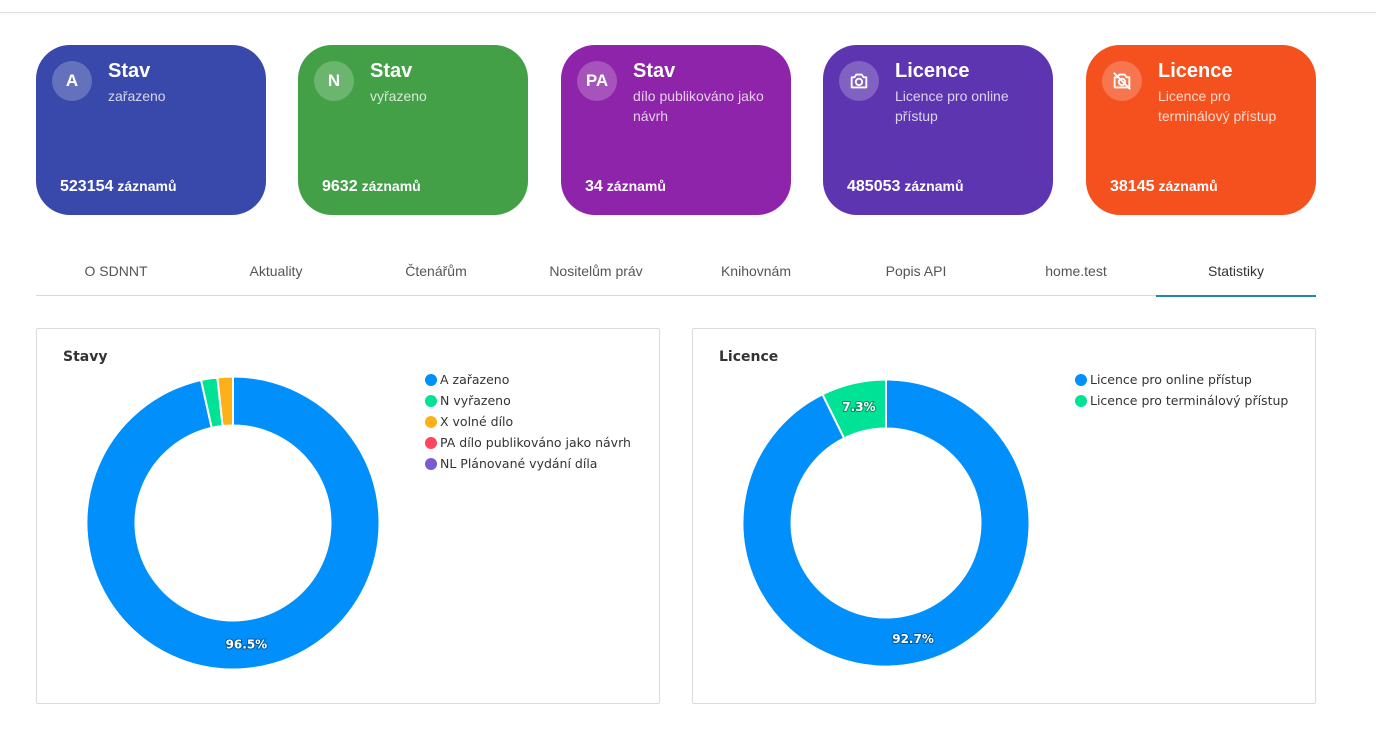 This screenshot has height=730, width=1376. Describe the element at coordinates (72, 81) in the screenshot. I see `card-badge: A` at that location.